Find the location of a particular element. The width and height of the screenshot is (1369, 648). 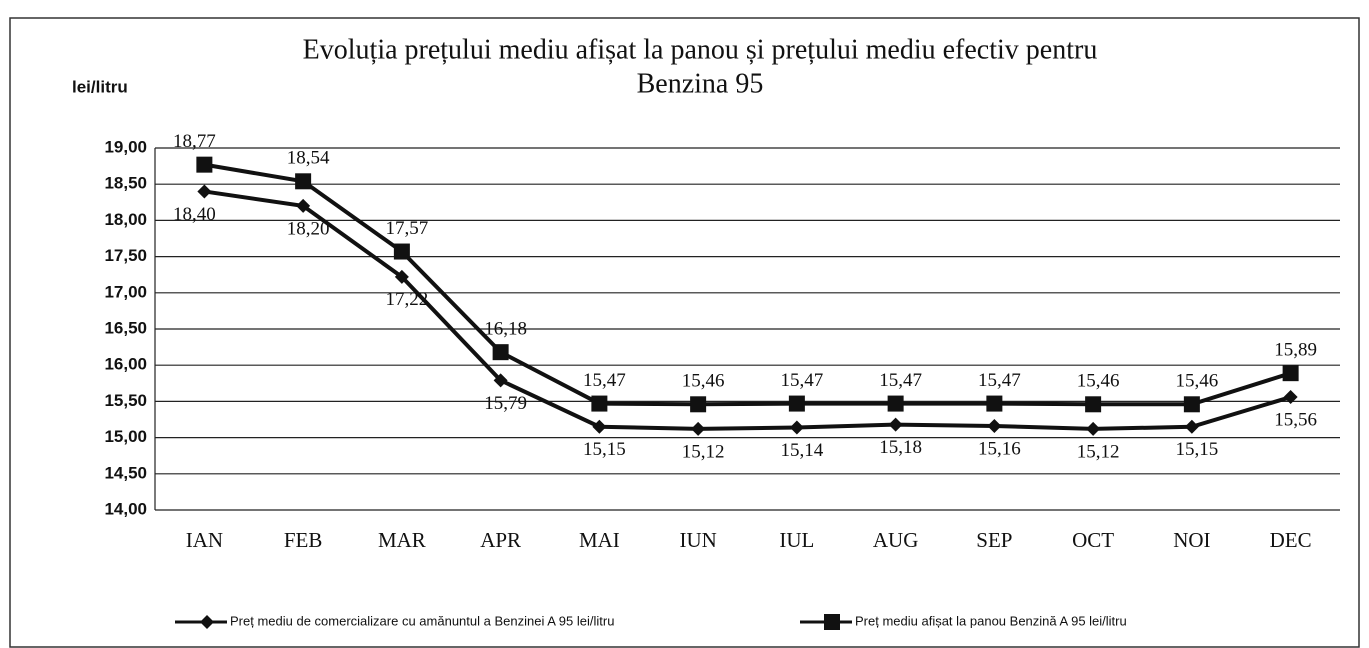

y-tick-label: 19,00 is located at coordinates (125, 146).